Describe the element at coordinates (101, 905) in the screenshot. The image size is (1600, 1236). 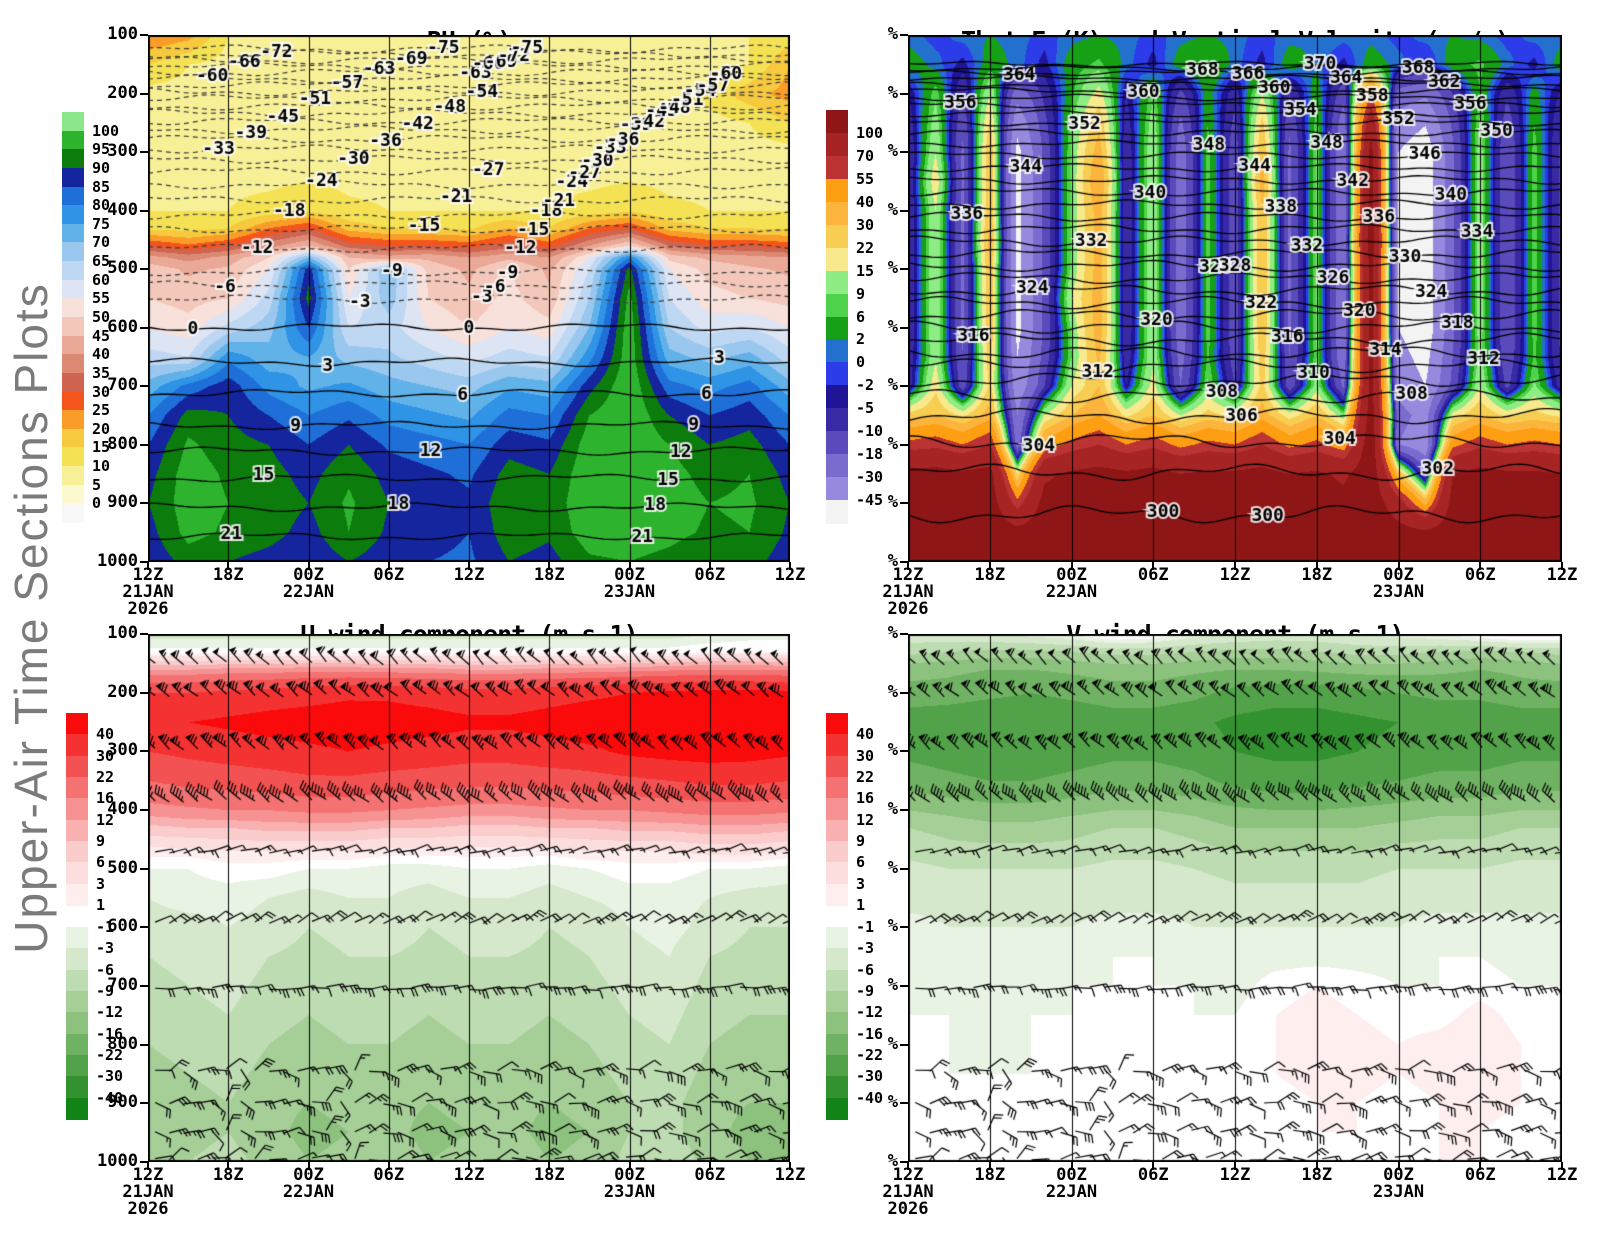
I see `uwind-colorbar-label: 1` at that location.